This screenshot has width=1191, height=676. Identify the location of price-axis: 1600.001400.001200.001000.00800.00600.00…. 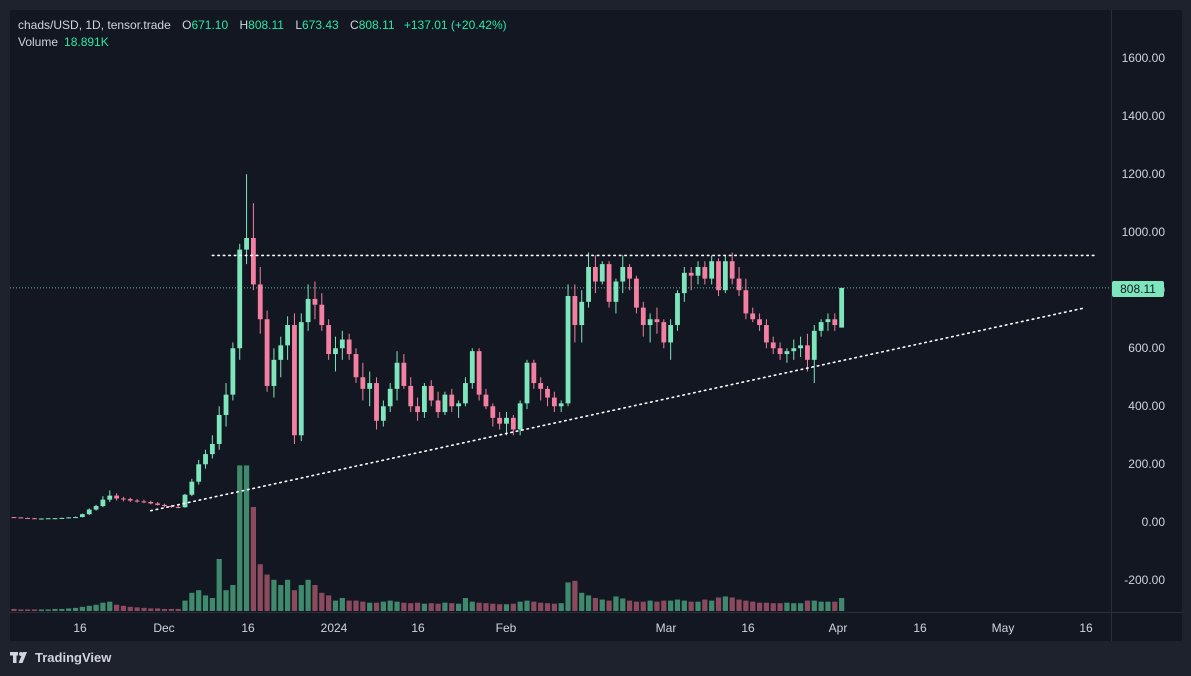
(1146, 311).